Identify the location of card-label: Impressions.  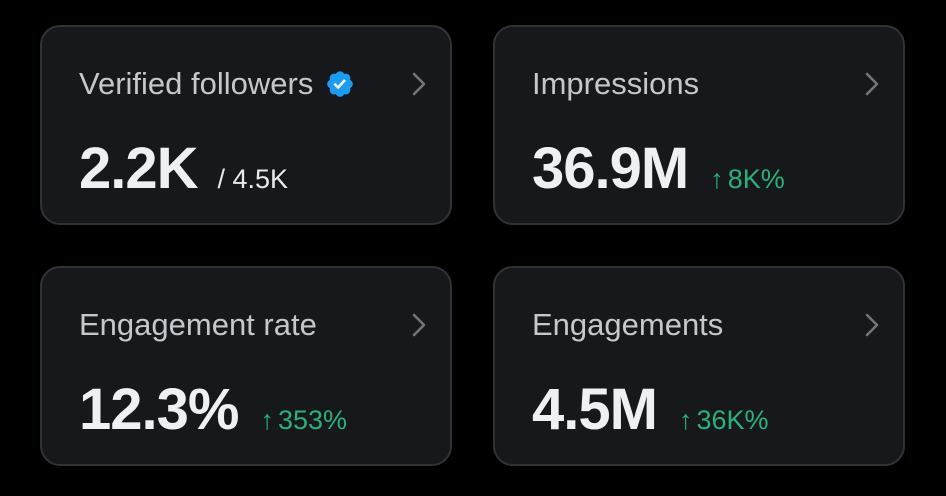
(616, 83).